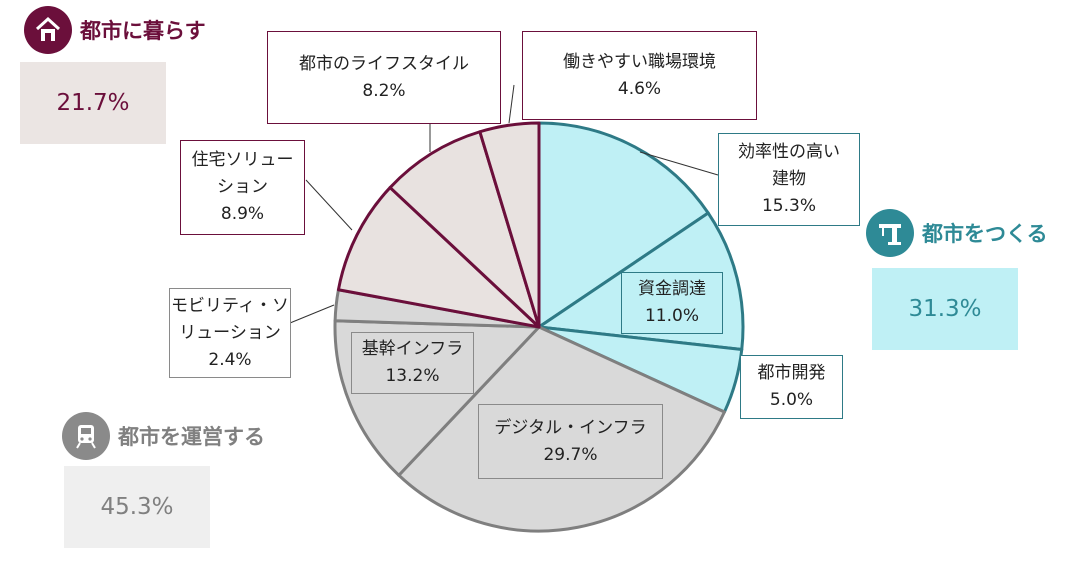 Image resolution: width=1079 pixels, height=565 pixels. What do you see at coordinates (791, 400) in the screenshot?
I see `label-urban-dev-pct: 5.0%` at bounding box center [791, 400].